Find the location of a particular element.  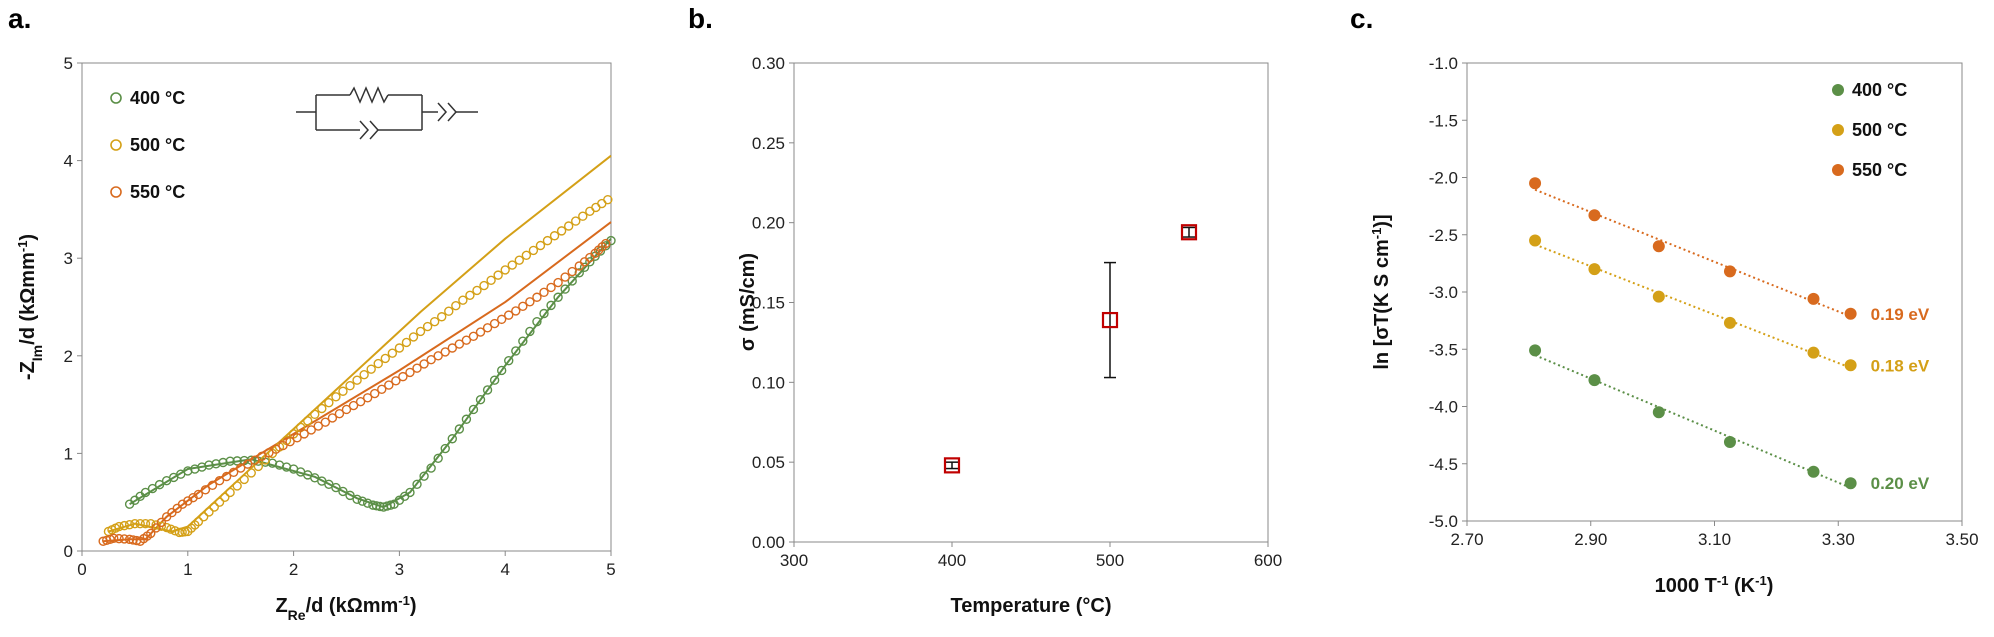

x-tick-label: 3.30 is located at coordinates (1838, 539).